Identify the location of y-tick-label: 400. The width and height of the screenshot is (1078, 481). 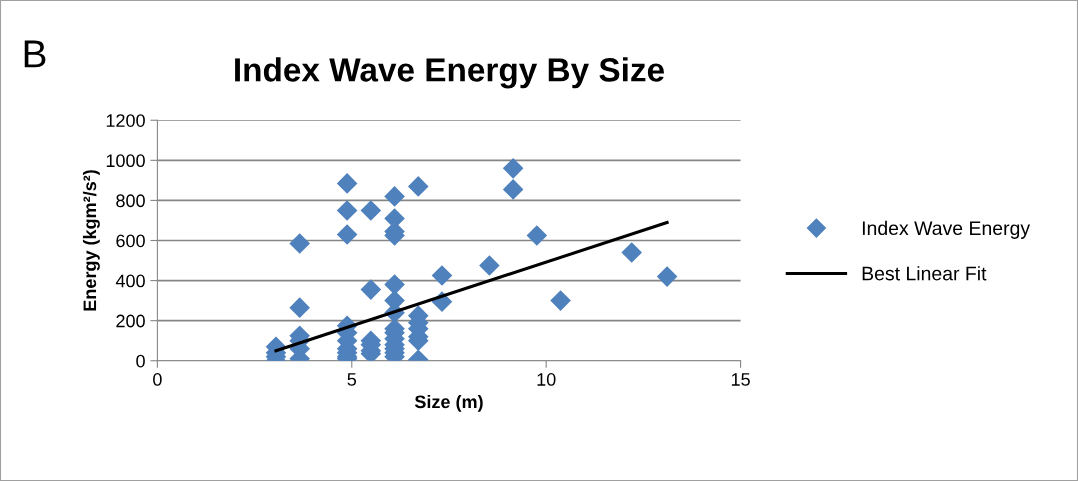
(130, 281).